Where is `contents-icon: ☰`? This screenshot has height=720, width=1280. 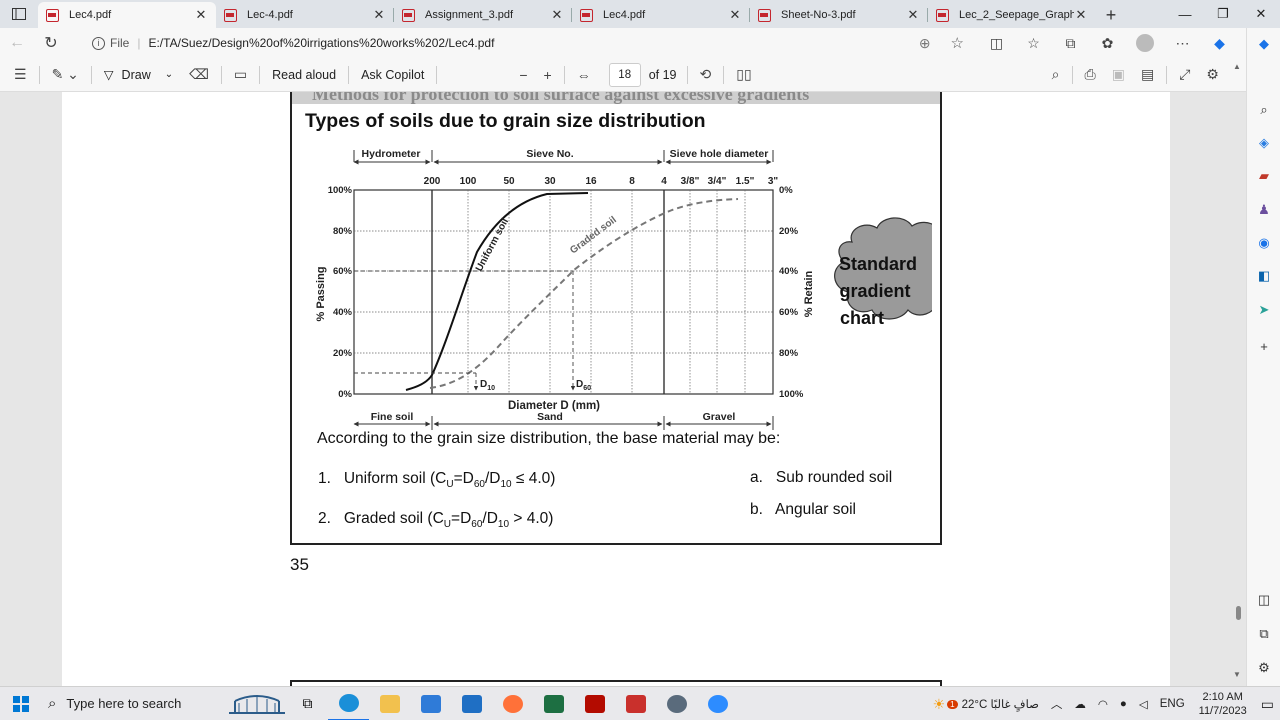
contents-icon: ☰ is located at coordinates (20, 74).